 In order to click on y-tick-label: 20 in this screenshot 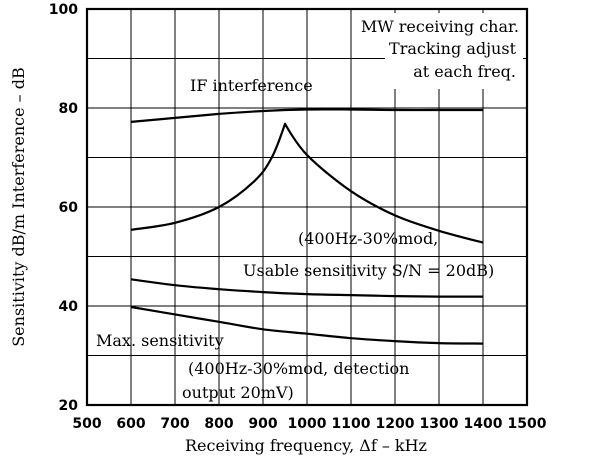, I will do `click(69, 406)`.